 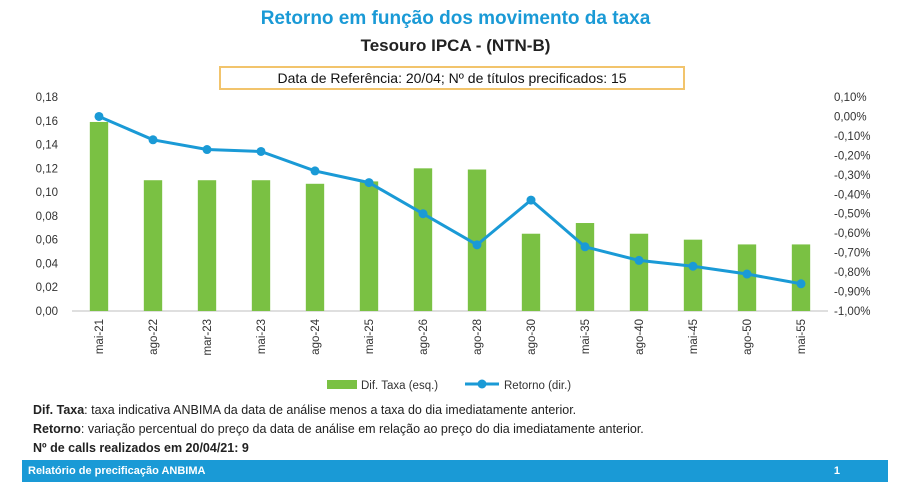 What do you see at coordinates (47, 122) in the screenshot?
I see `y-left-tick-label: 0,16` at bounding box center [47, 122].